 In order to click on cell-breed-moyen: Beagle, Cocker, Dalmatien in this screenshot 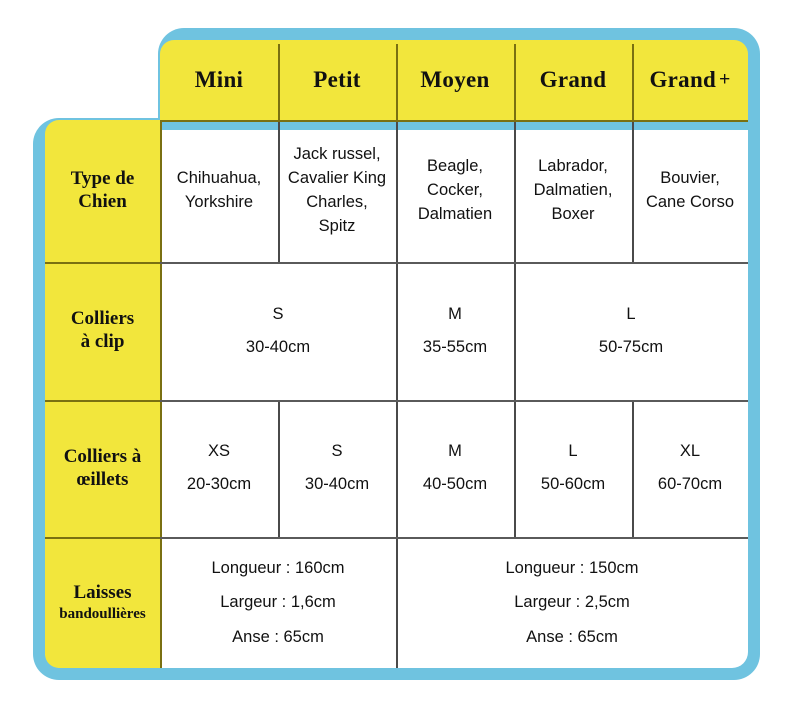, I will do `click(455, 191)`.